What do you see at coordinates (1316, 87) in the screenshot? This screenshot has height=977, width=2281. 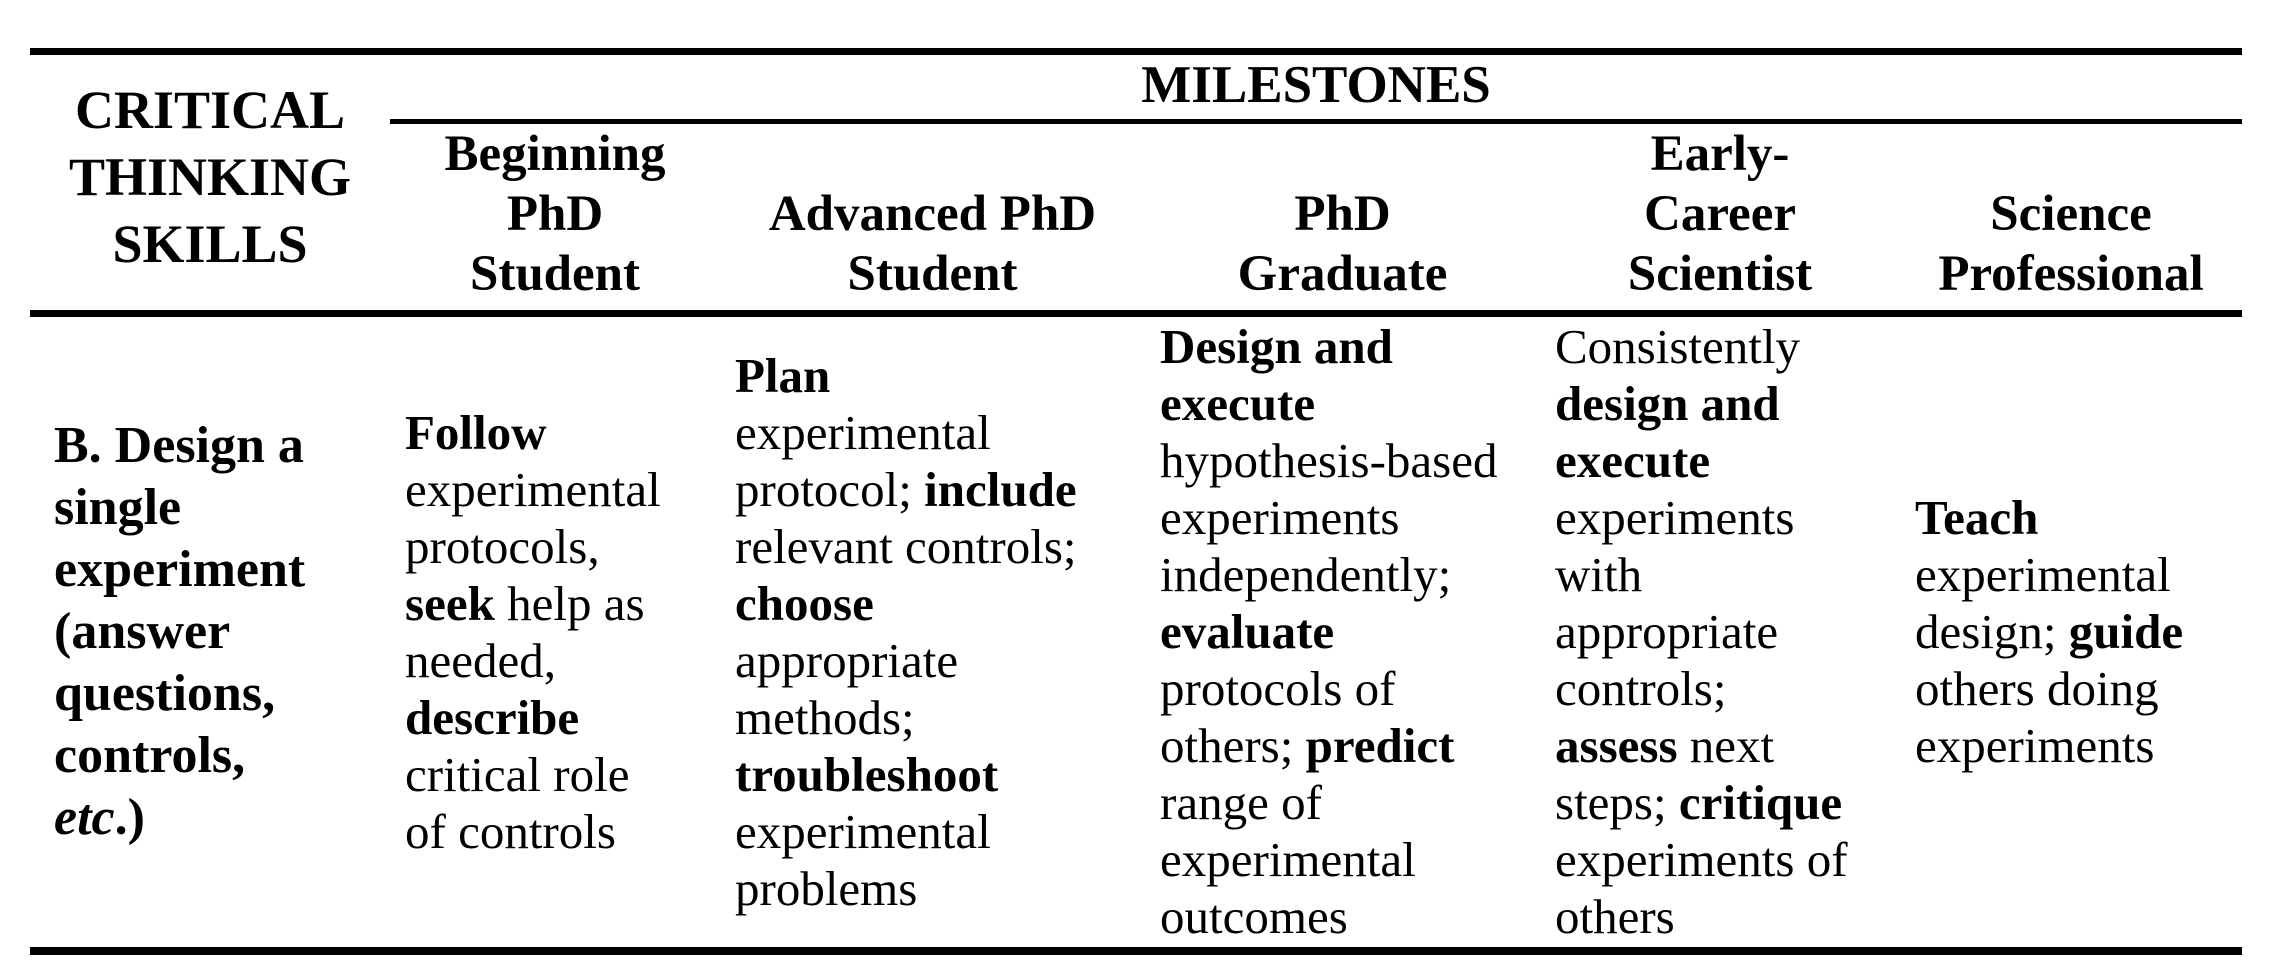 I see `group-header-milestones: MILESTONES` at bounding box center [1316, 87].